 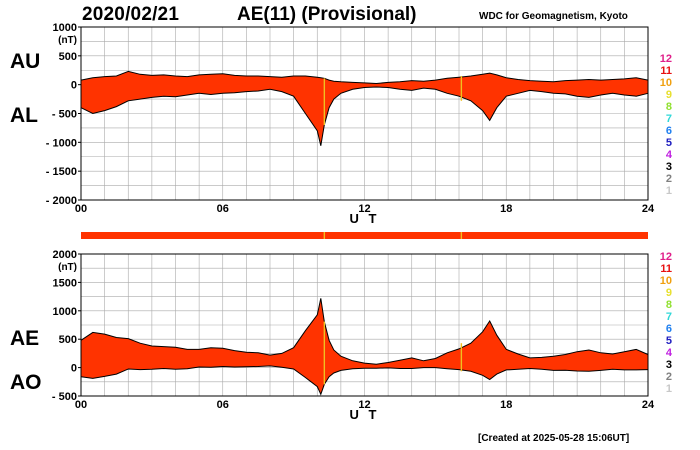 What do you see at coordinates (131, 14) in the screenshot?
I see `date-title: 2020/02/21` at bounding box center [131, 14].